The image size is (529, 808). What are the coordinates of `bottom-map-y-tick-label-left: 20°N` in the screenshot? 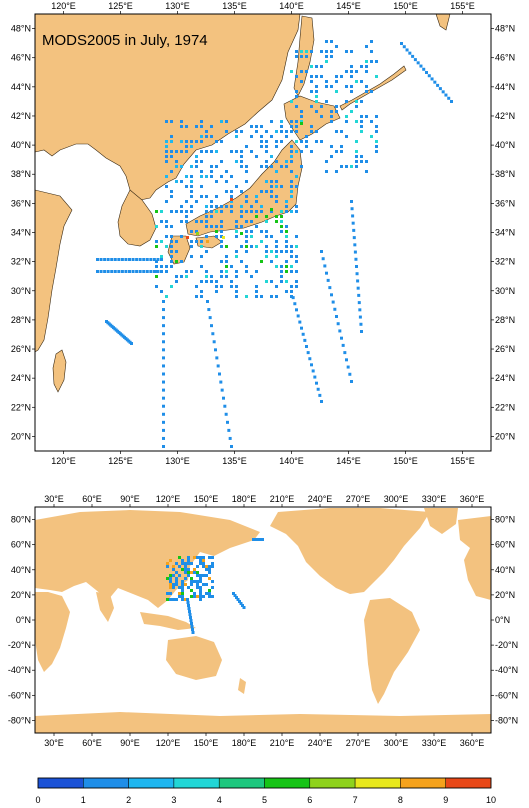 It's located at (21, 595).